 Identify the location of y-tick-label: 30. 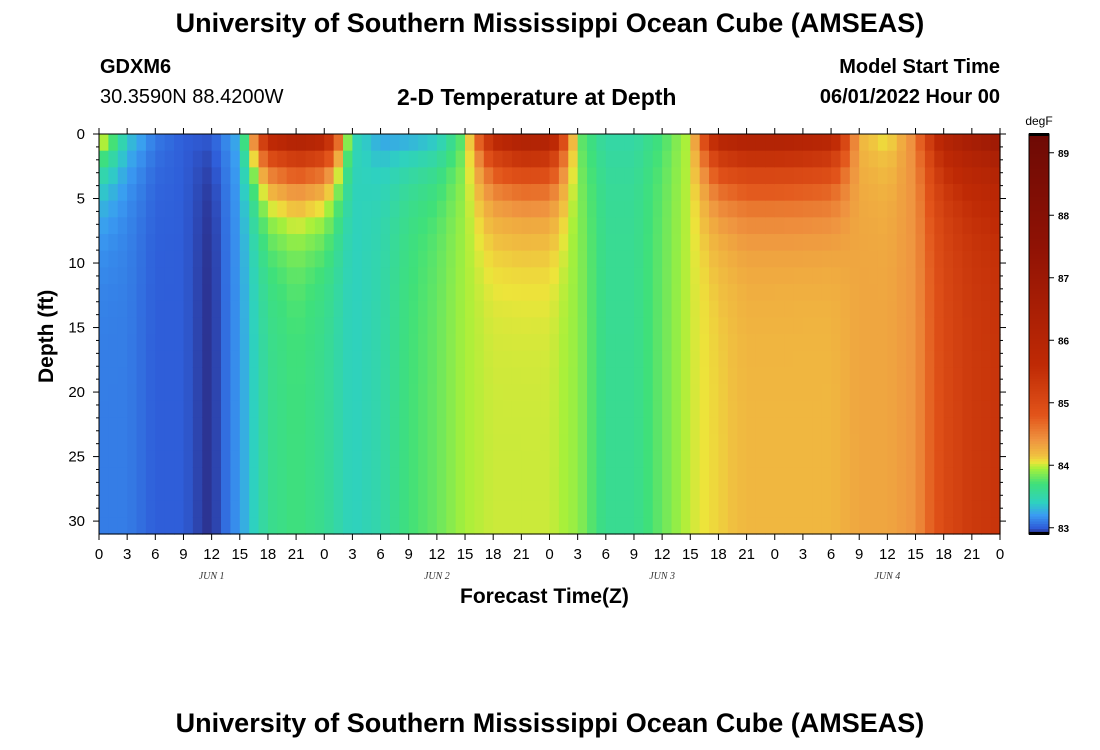
(76, 521).